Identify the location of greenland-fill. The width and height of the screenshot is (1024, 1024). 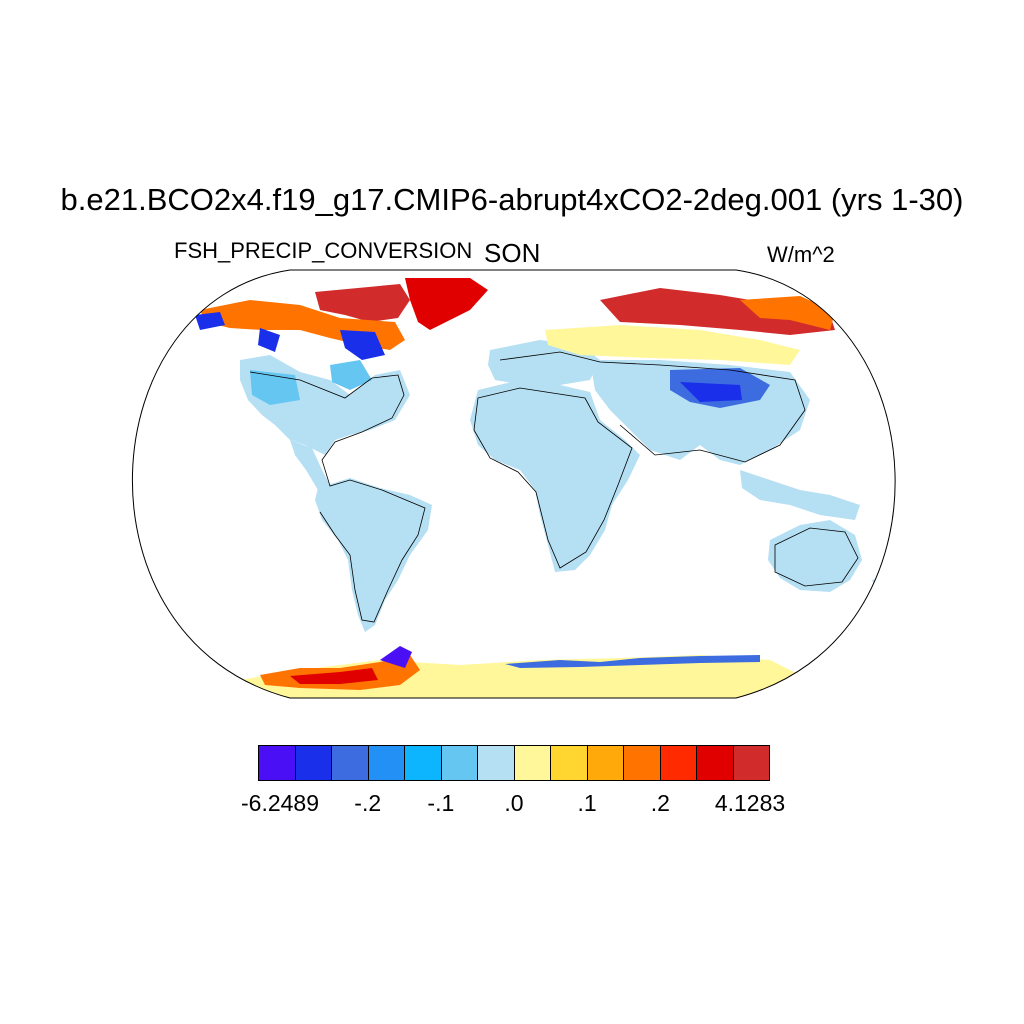
(446, 304).